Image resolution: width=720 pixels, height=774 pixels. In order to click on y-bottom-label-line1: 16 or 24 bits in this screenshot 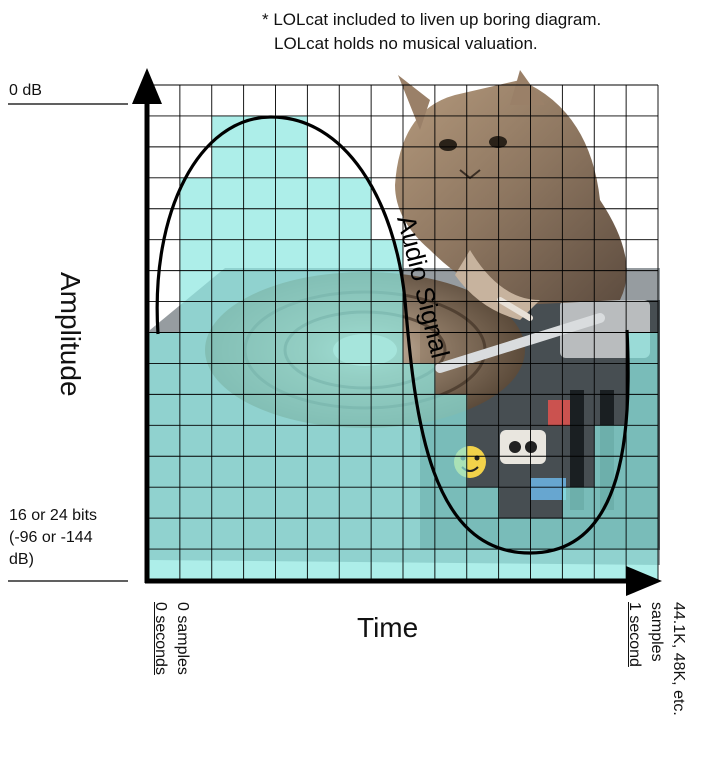, I will do `click(53, 515)`.